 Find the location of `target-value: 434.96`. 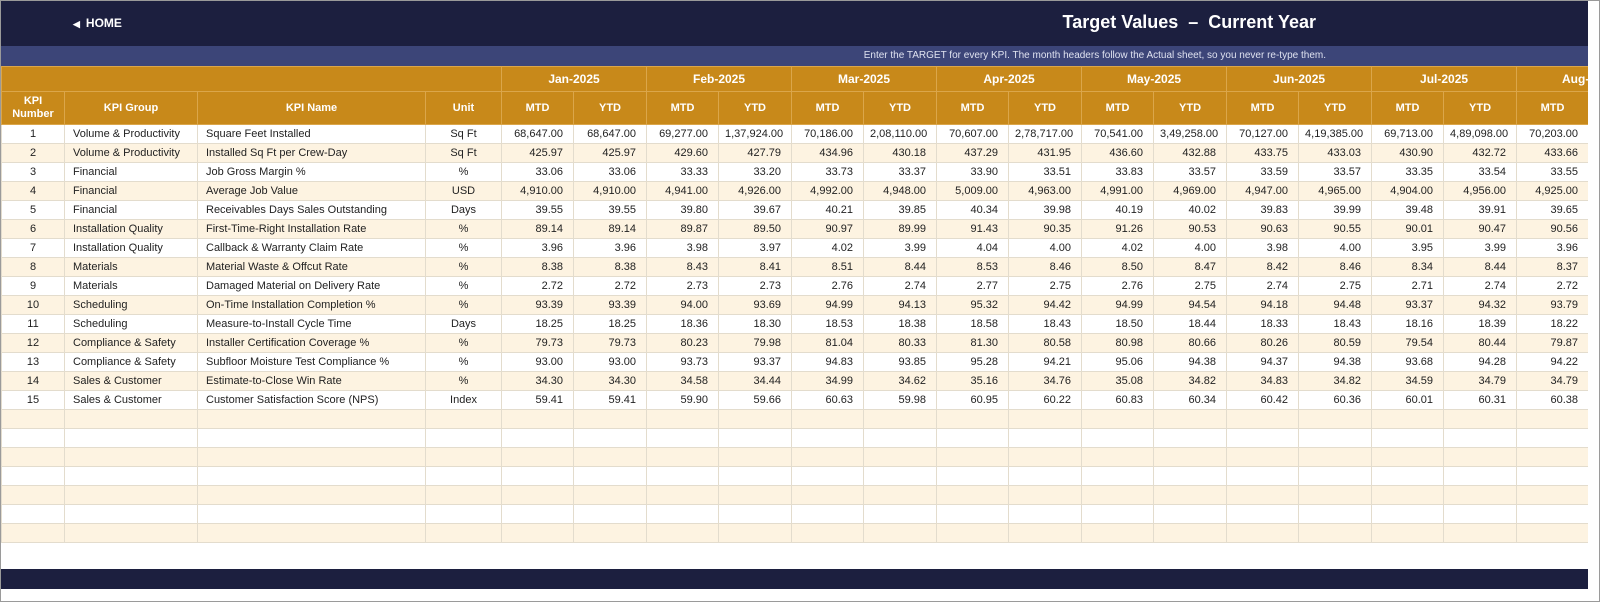

target-value: 434.96 is located at coordinates (827, 153).